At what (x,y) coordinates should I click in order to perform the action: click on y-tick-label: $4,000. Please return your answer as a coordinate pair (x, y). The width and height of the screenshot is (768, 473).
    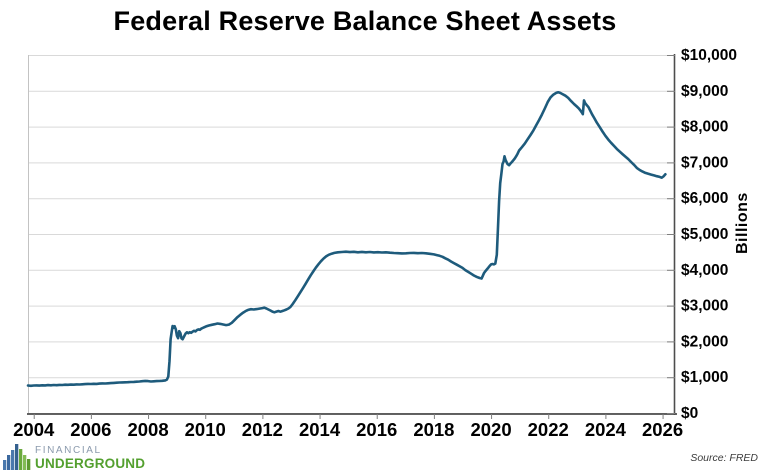
    Looking at the image, I should click on (704, 270).